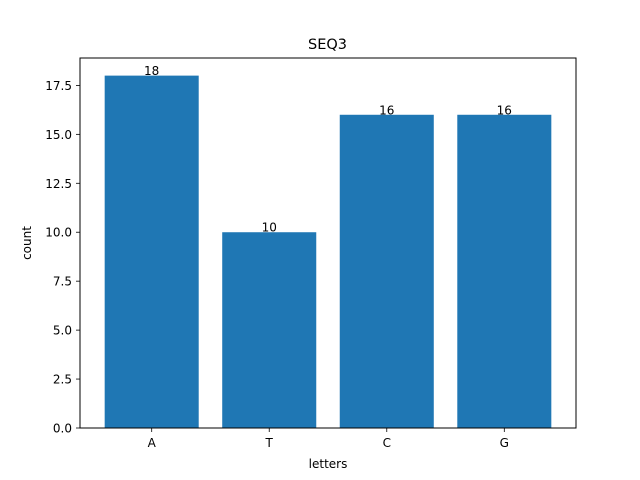  Describe the element at coordinates (504, 271) in the screenshot. I see `bar-G` at that location.